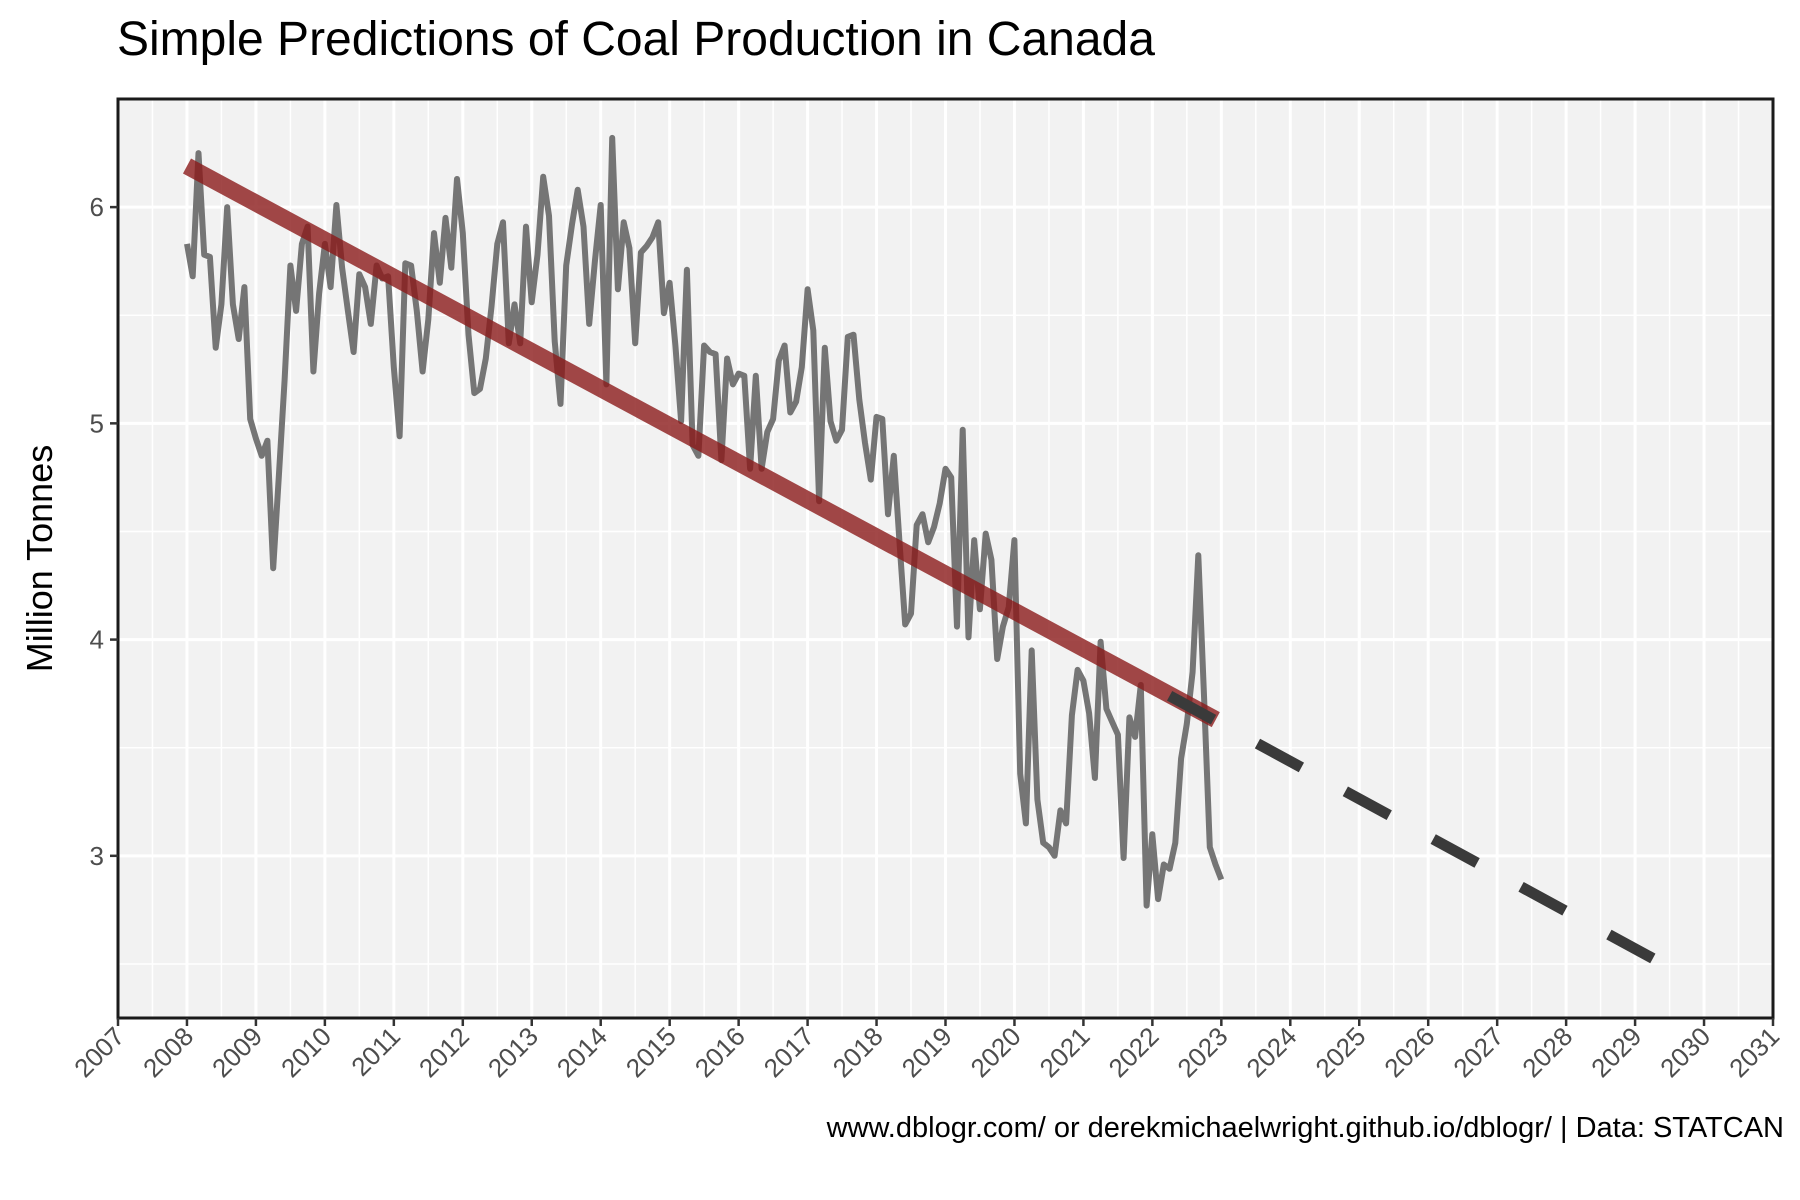  What do you see at coordinates (720, 1052) in the screenshot?
I see `x-tick-label: 2016` at bounding box center [720, 1052].